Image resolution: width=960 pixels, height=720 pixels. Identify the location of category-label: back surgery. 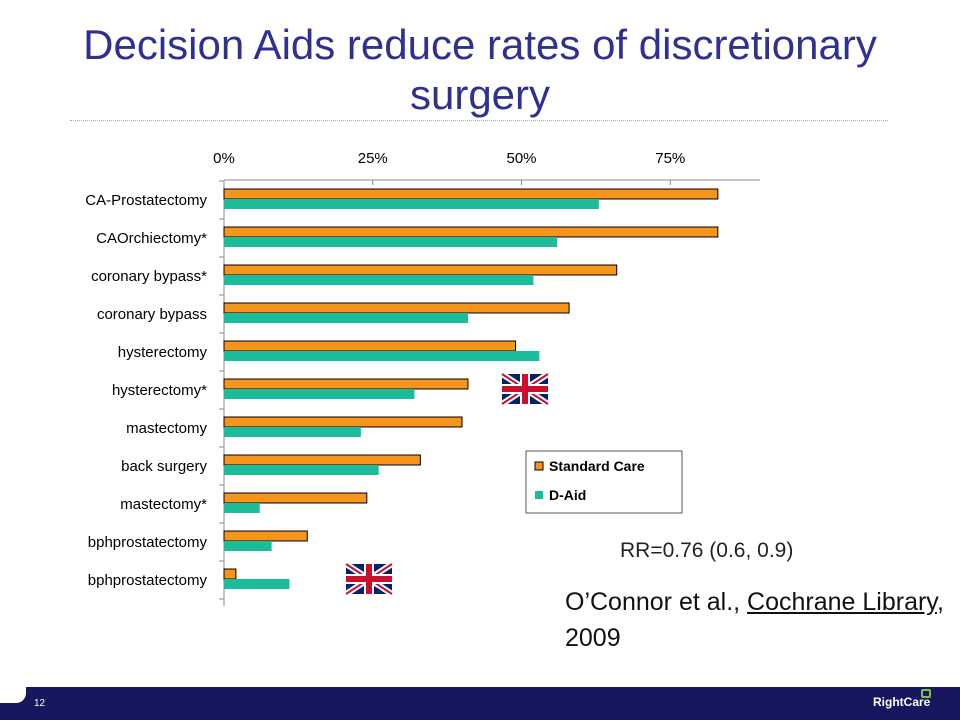
(164, 466).